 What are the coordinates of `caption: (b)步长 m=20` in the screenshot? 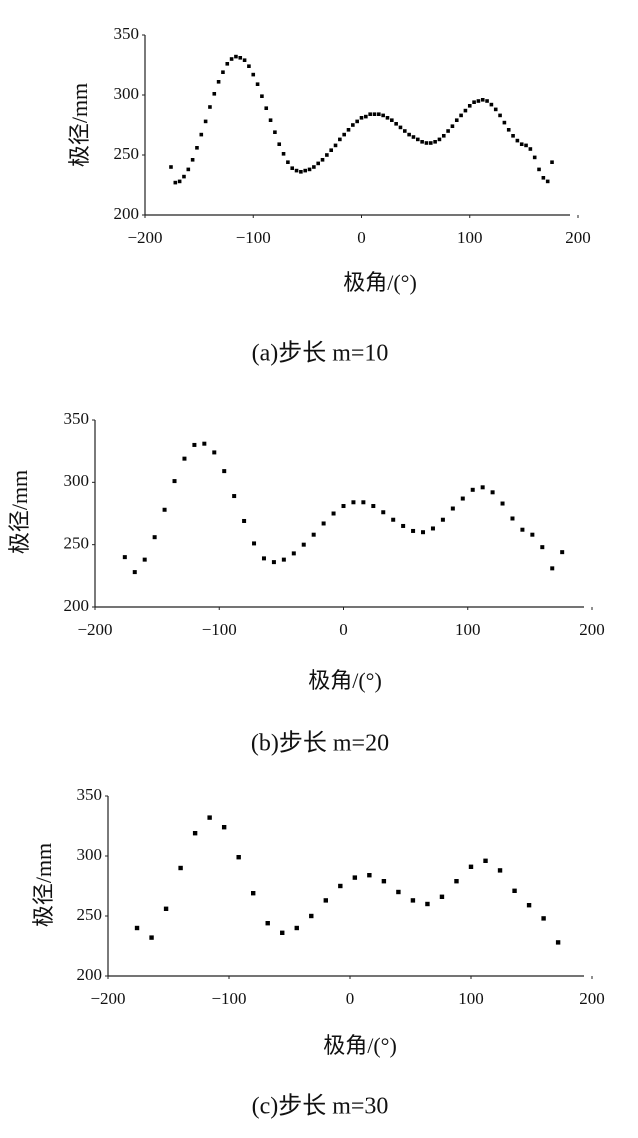 It's located at (320, 743).